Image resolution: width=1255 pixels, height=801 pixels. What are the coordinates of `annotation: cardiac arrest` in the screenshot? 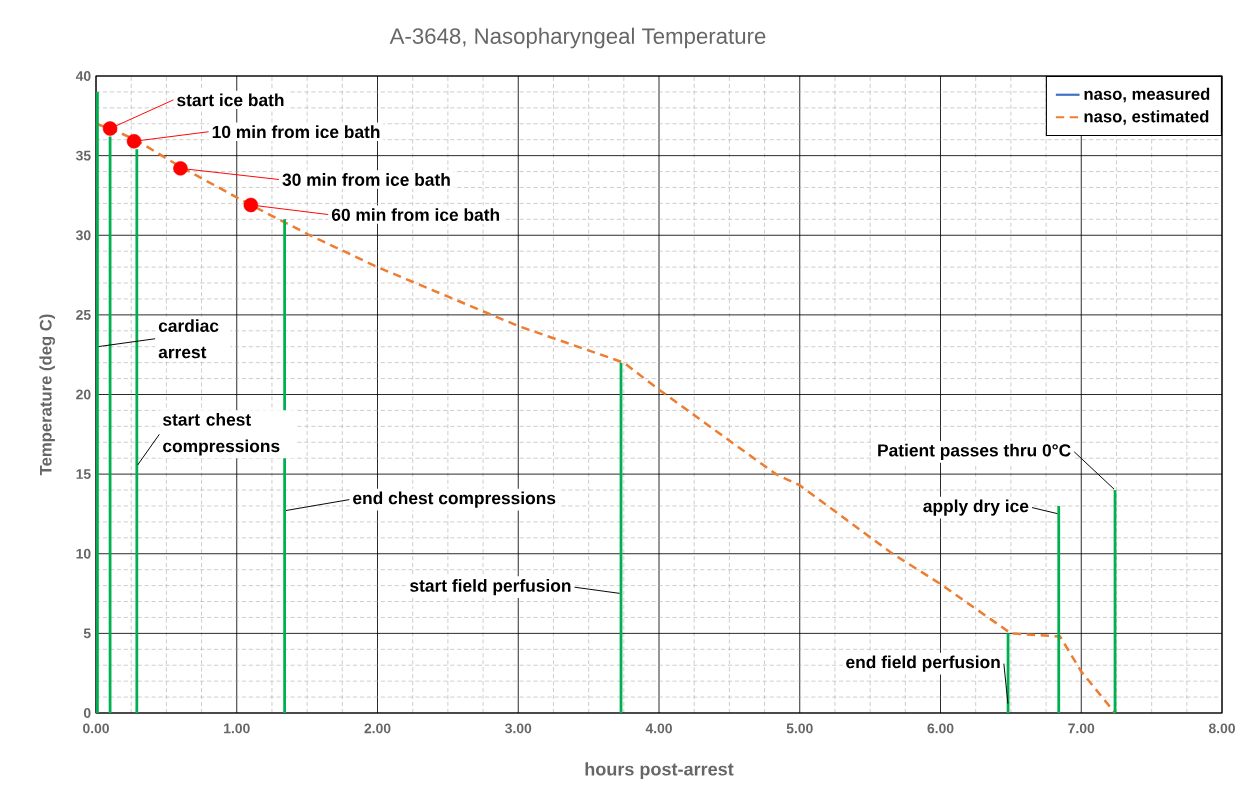 It's located at (188, 339).